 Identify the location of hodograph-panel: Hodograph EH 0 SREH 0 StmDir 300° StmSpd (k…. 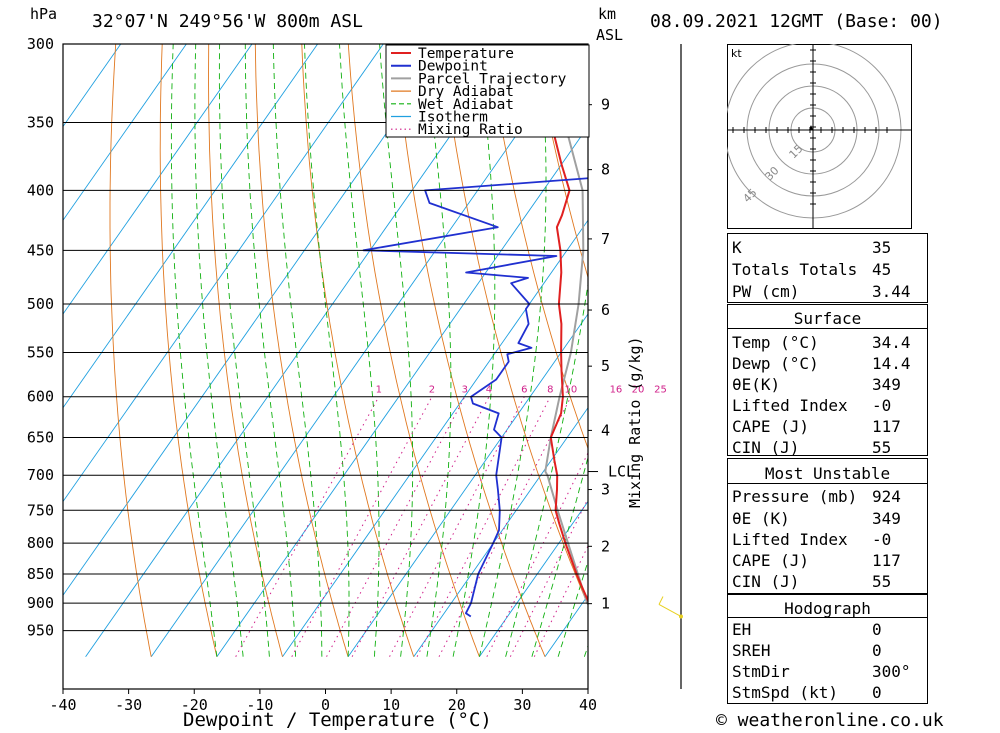
(827, 649).